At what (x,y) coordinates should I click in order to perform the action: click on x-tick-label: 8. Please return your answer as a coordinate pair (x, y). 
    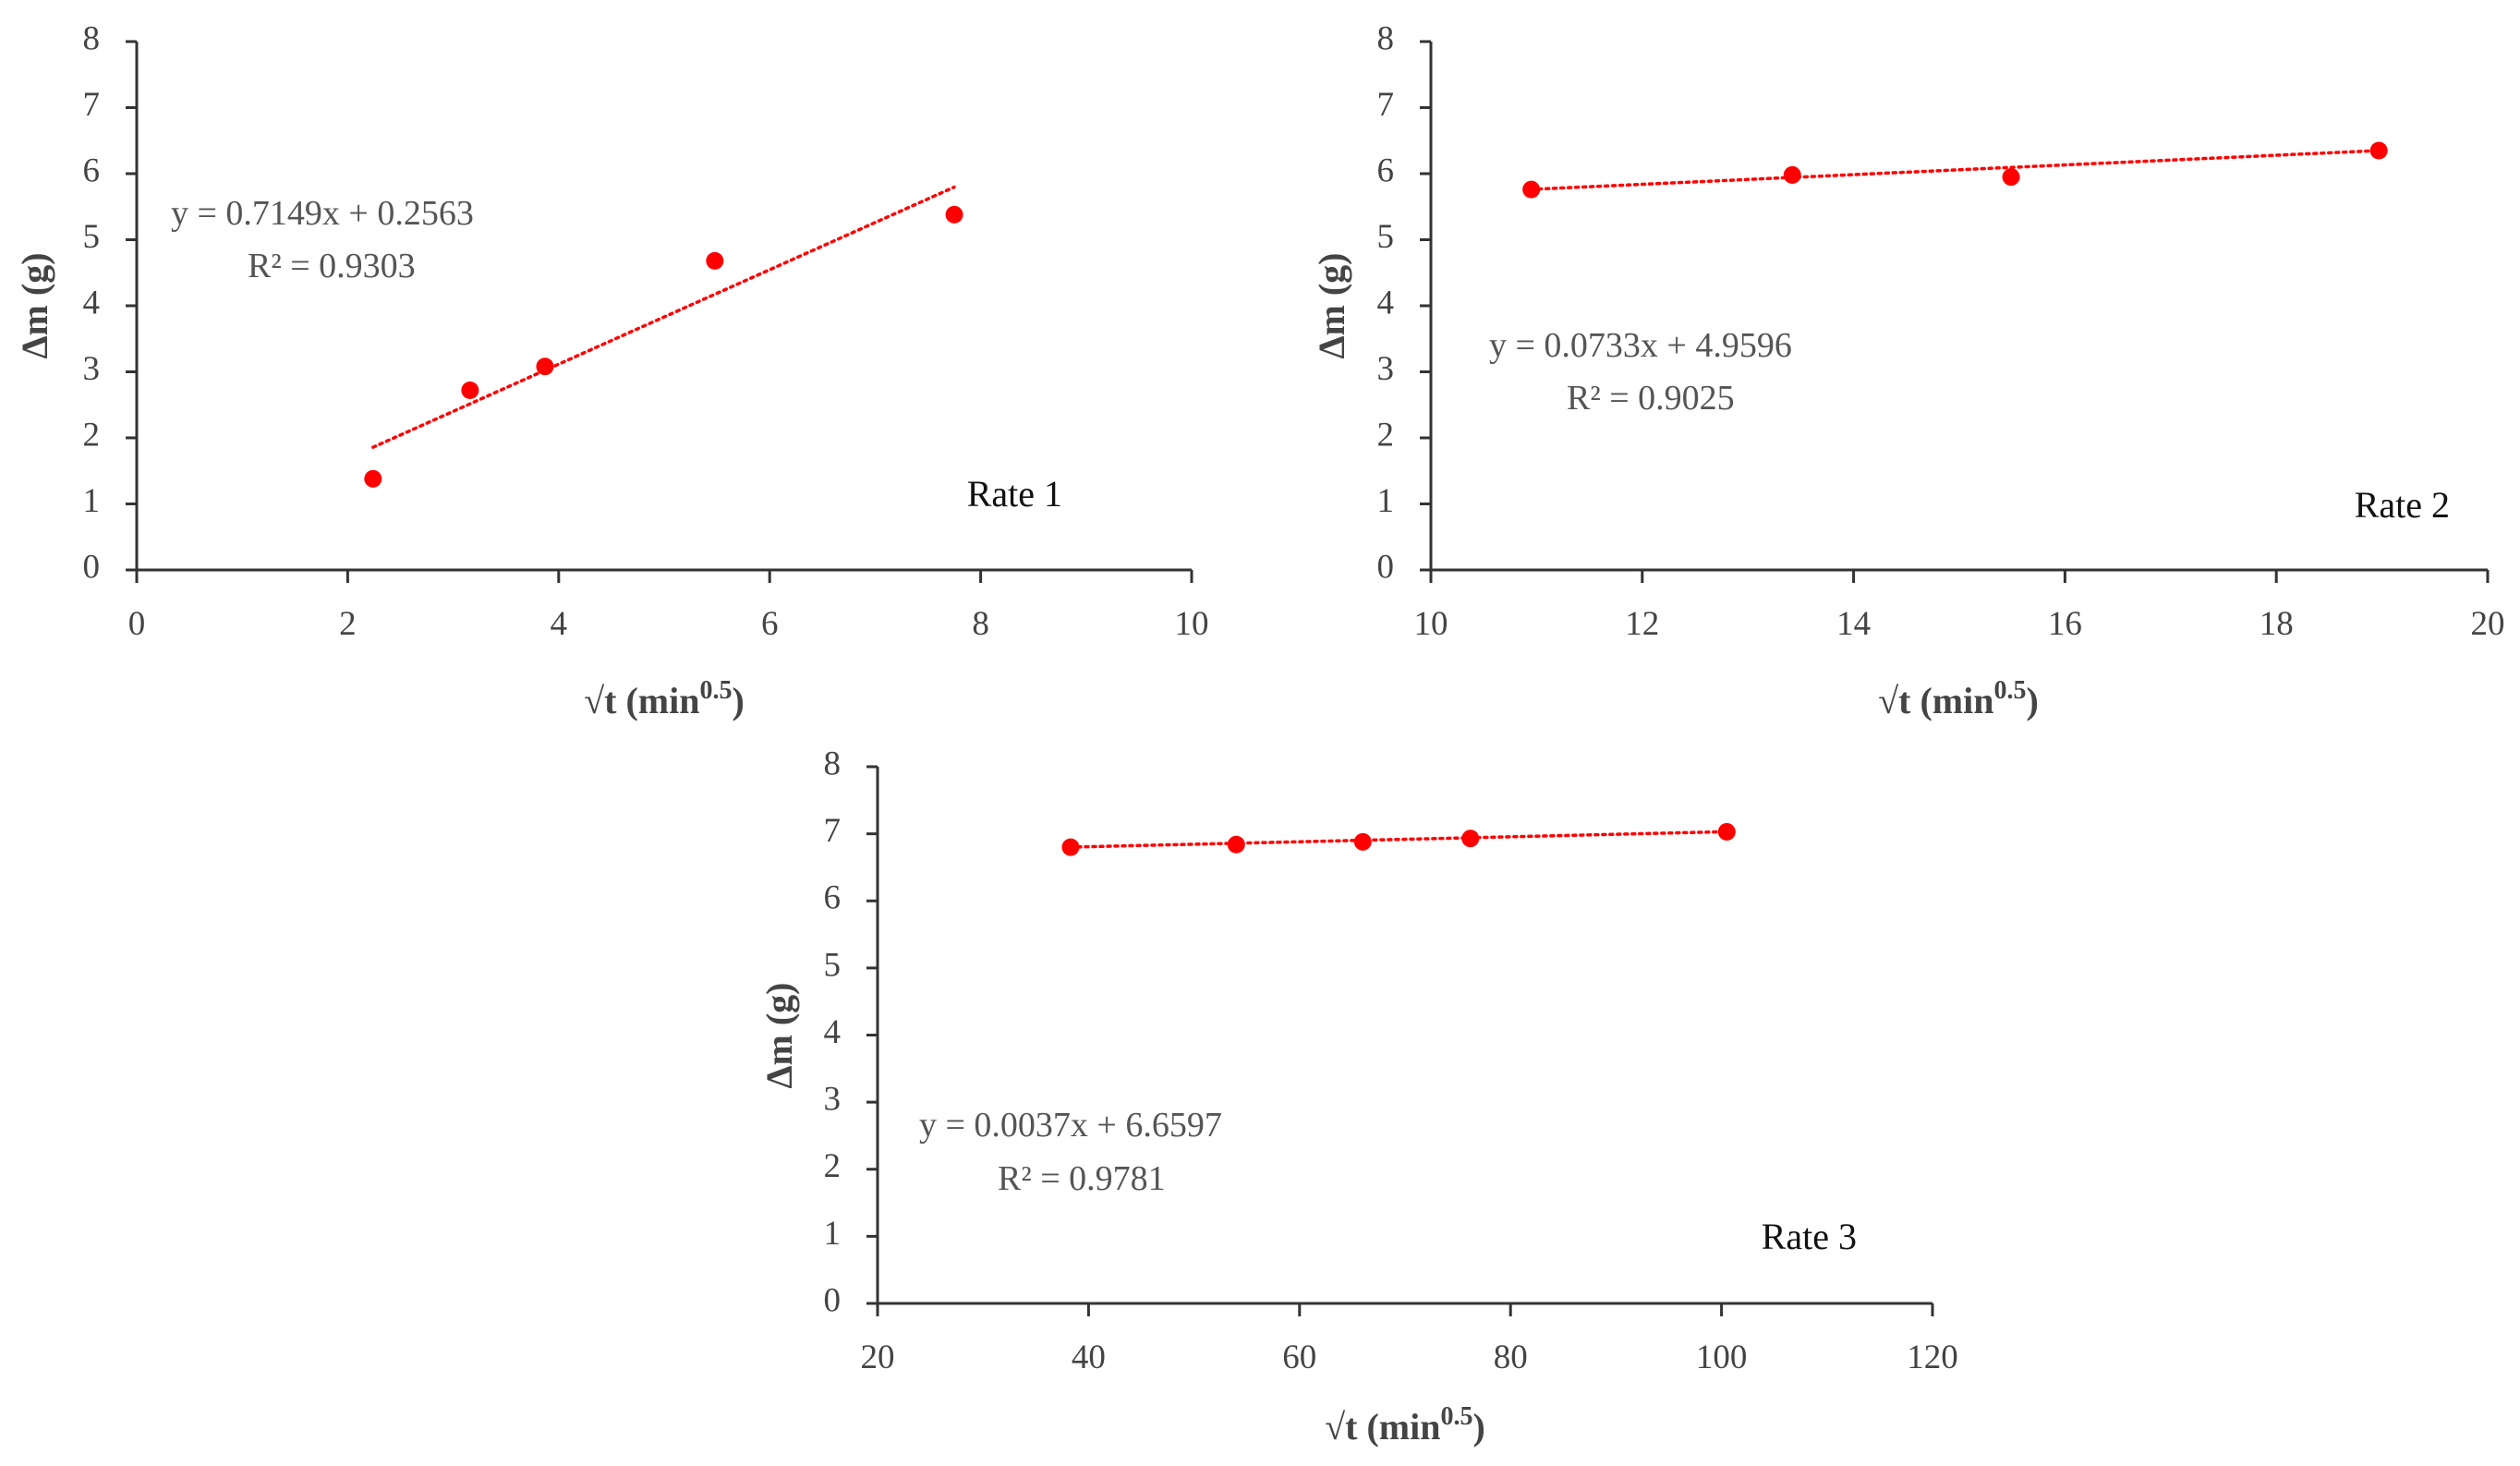
    Looking at the image, I should click on (980, 624).